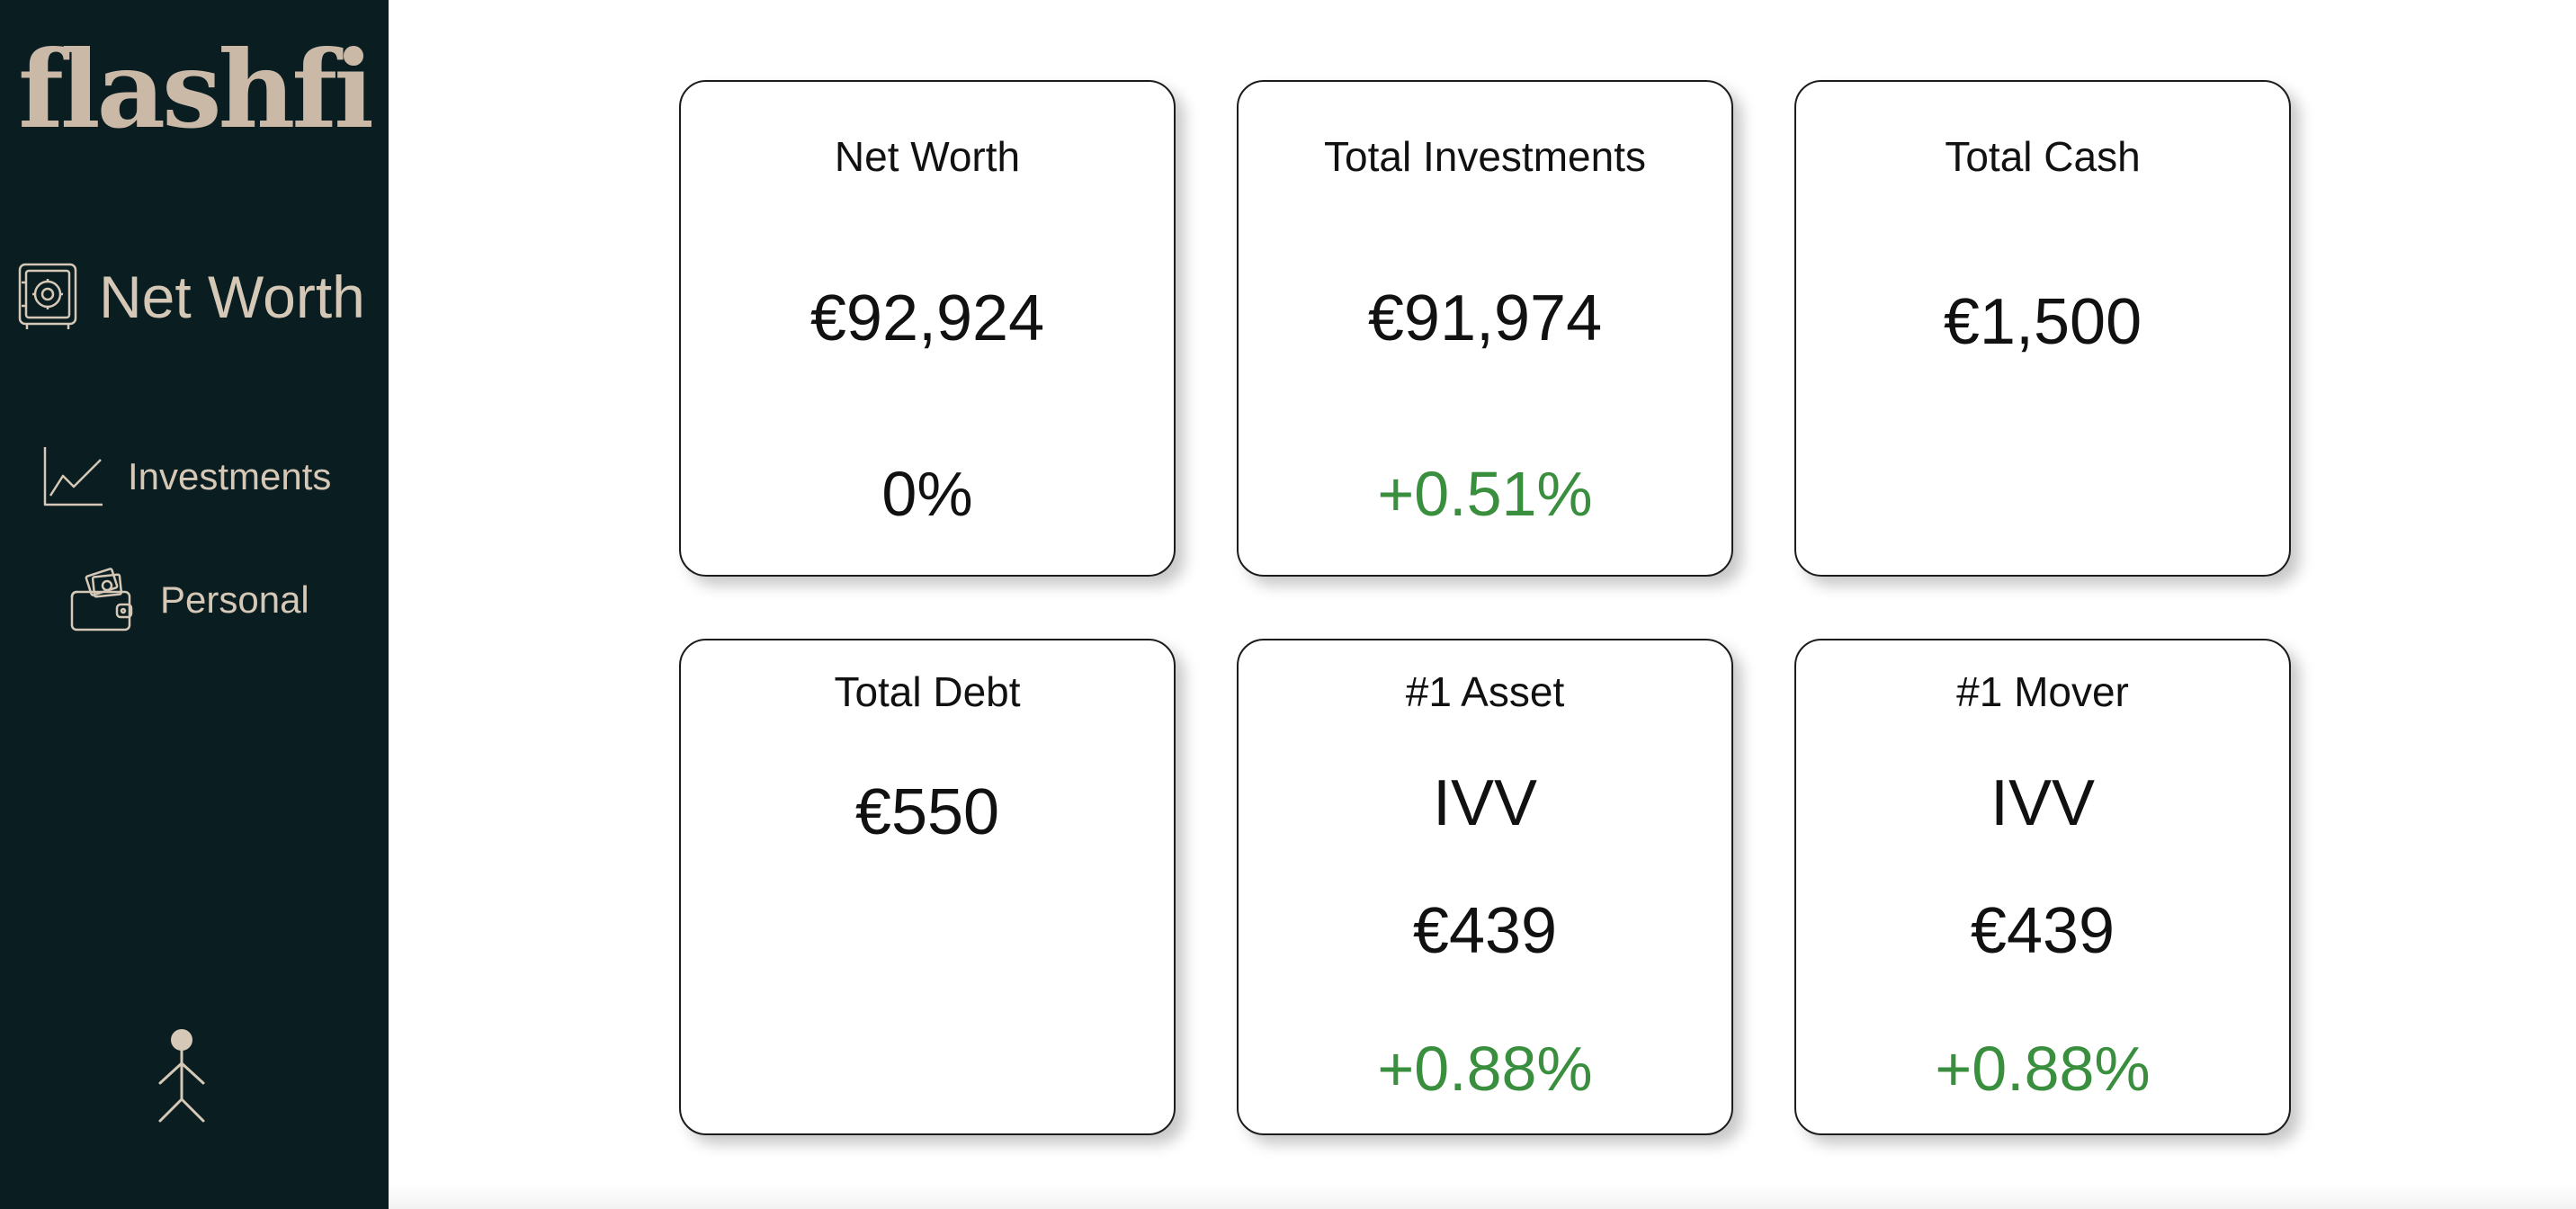 This screenshot has height=1209, width=2576. What do you see at coordinates (2043, 322) in the screenshot?
I see `card-value: €1,500` at bounding box center [2043, 322].